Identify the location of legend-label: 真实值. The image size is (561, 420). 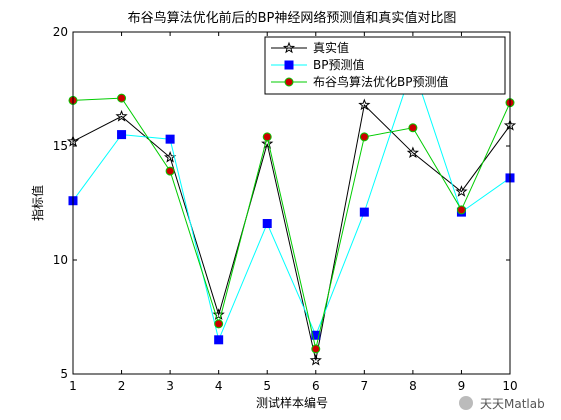
(331, 47).